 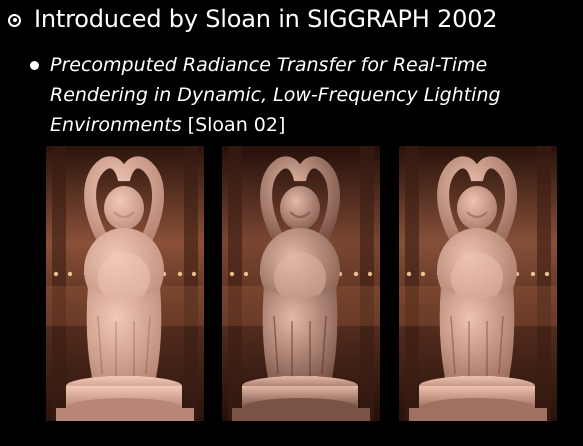 I want to click on paper-citation: [Sloan 02], so click(x=233, y=125).